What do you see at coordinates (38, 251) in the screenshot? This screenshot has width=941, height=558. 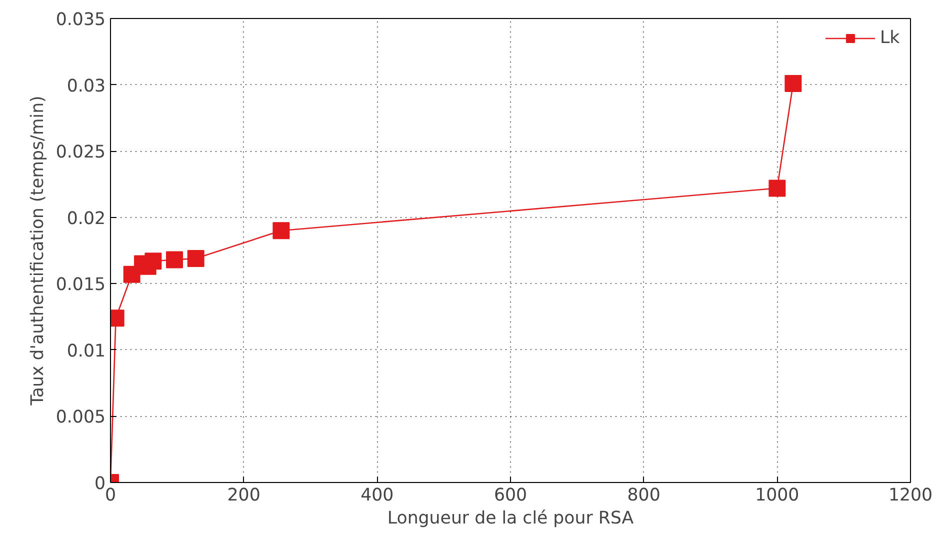 I see `y-axis-title: Taux d'authentification (temps/min)` at bounding box center [38, 251].